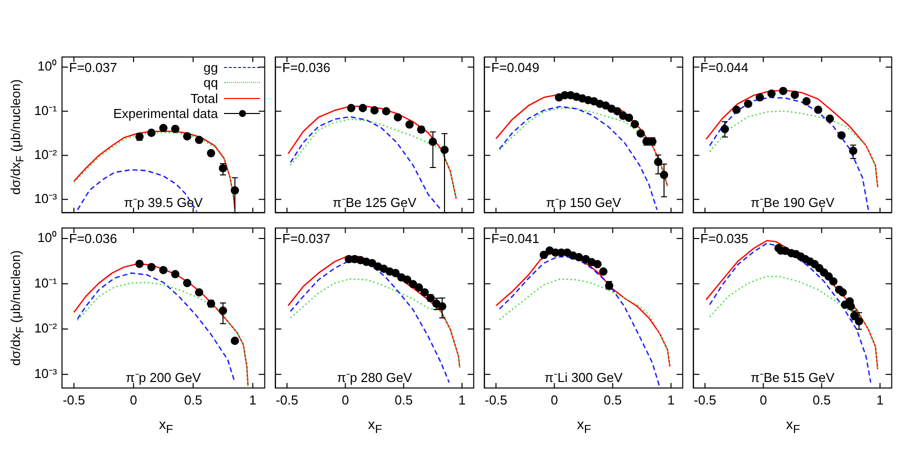  Describe the element at coordinates (165, 114) in the screenshot. I see `legend-label: Experimental data` at that location.